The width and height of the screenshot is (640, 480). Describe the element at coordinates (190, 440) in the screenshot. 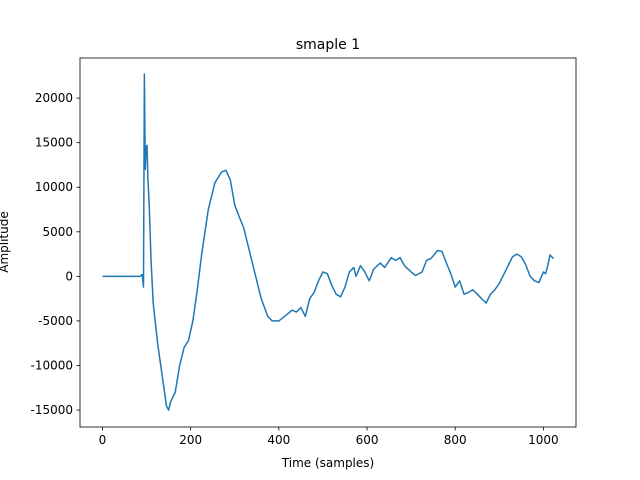

I see `x-tick-label: 200` at that location.